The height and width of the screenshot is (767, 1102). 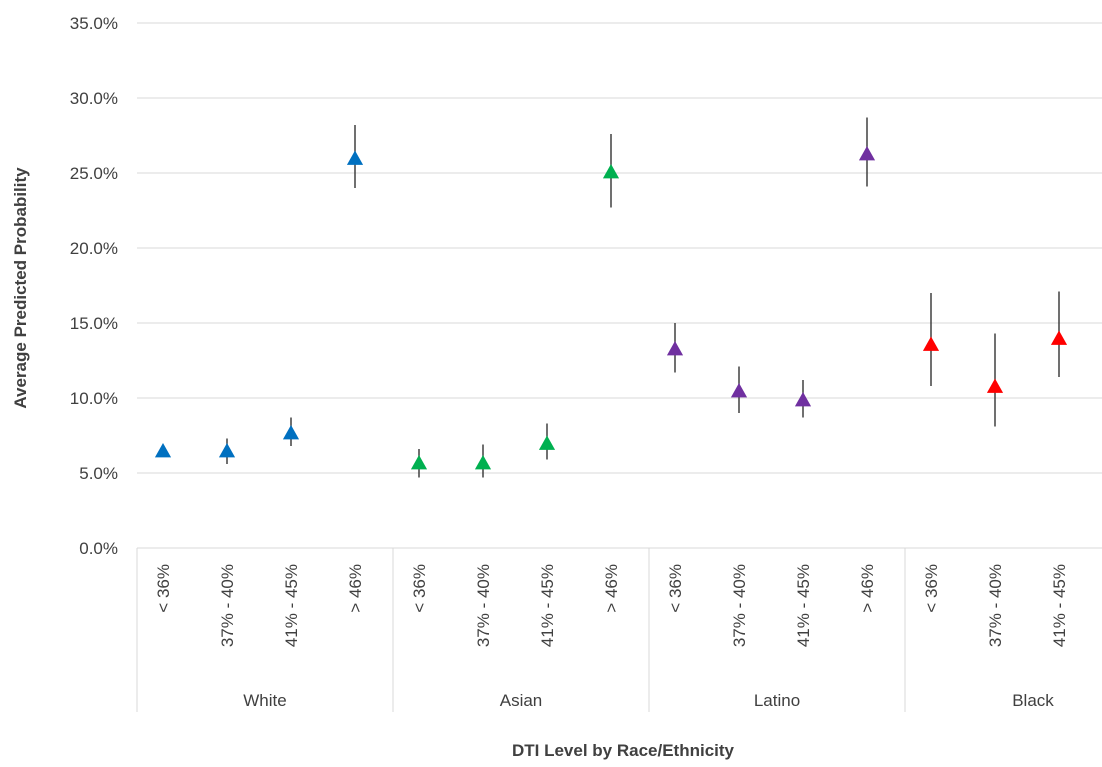 I want to click on group-label: White, so click(x=264, y=700).